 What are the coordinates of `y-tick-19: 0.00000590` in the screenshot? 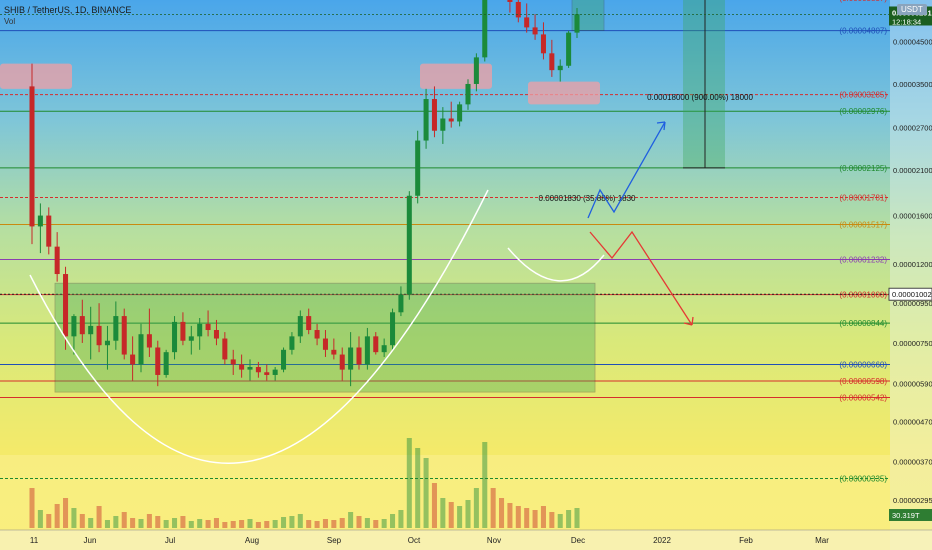 It's located at (912, 383).